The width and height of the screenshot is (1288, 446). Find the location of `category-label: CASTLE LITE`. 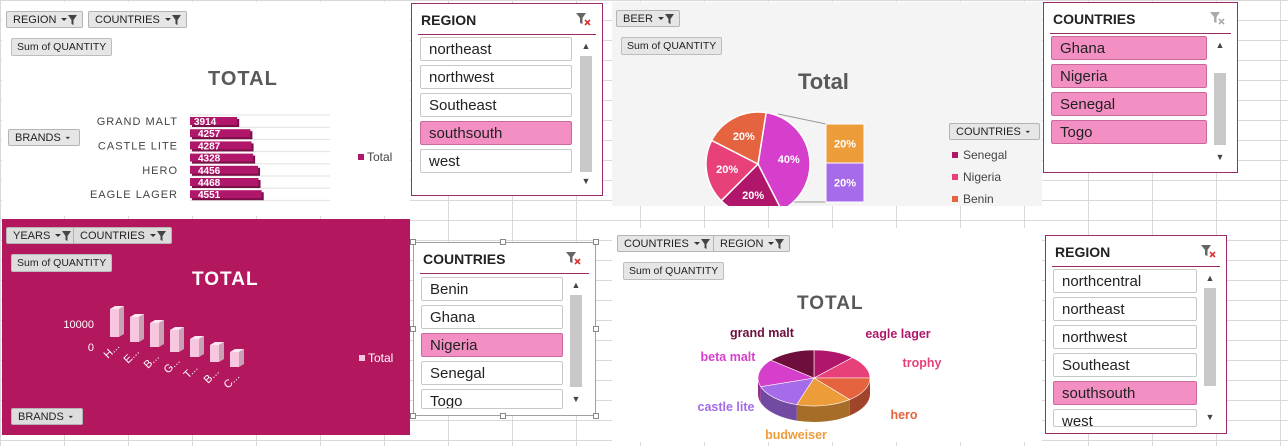

category-label: CASTLE LITE is located at coordinates (138, 146).